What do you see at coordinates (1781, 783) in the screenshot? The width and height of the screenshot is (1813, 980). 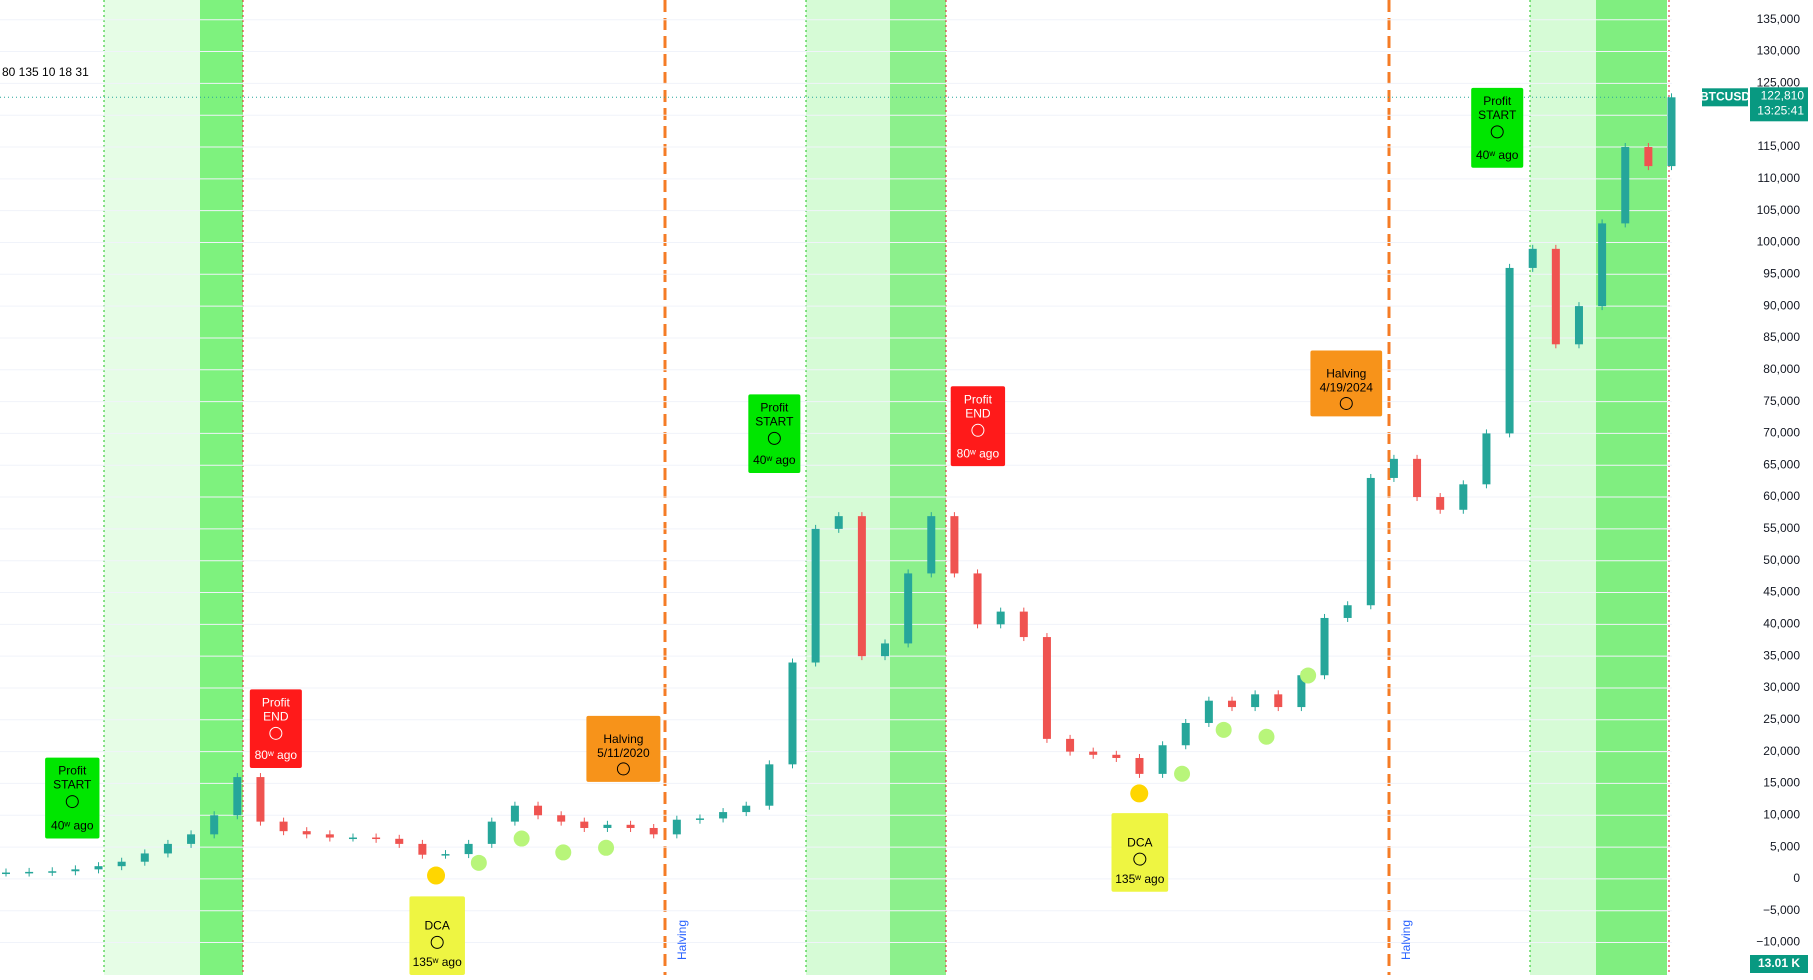 I see `y-tick-label: 15,000` at bounding box center [1781, 783].